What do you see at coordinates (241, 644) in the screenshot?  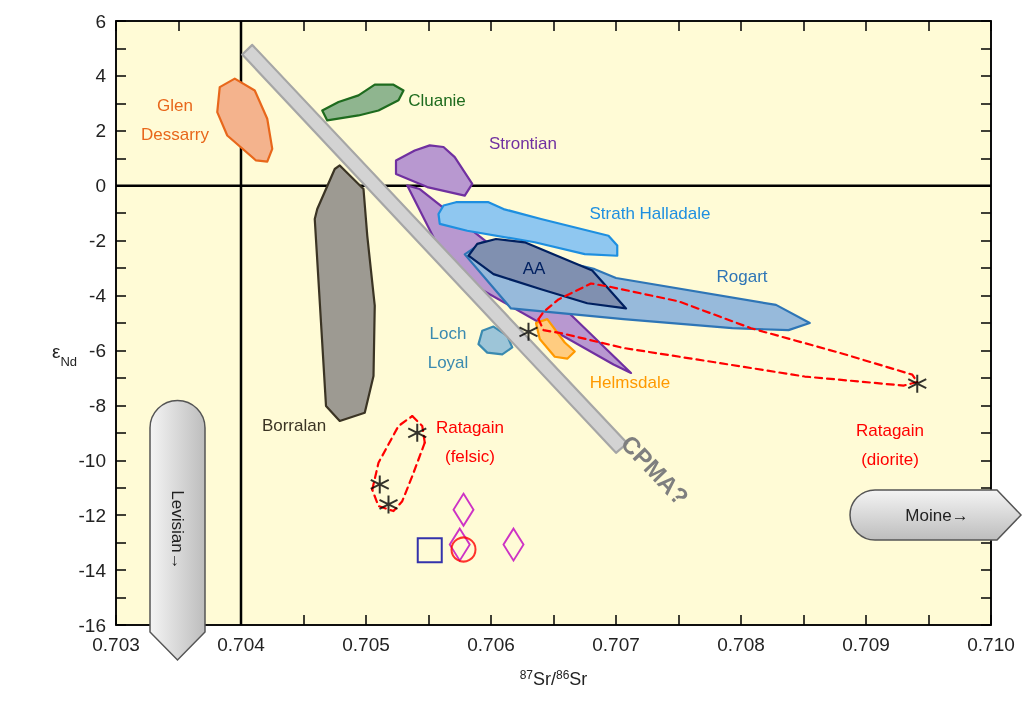 I see `x-tick-label: 0.704` at bounding box center [241, 644].